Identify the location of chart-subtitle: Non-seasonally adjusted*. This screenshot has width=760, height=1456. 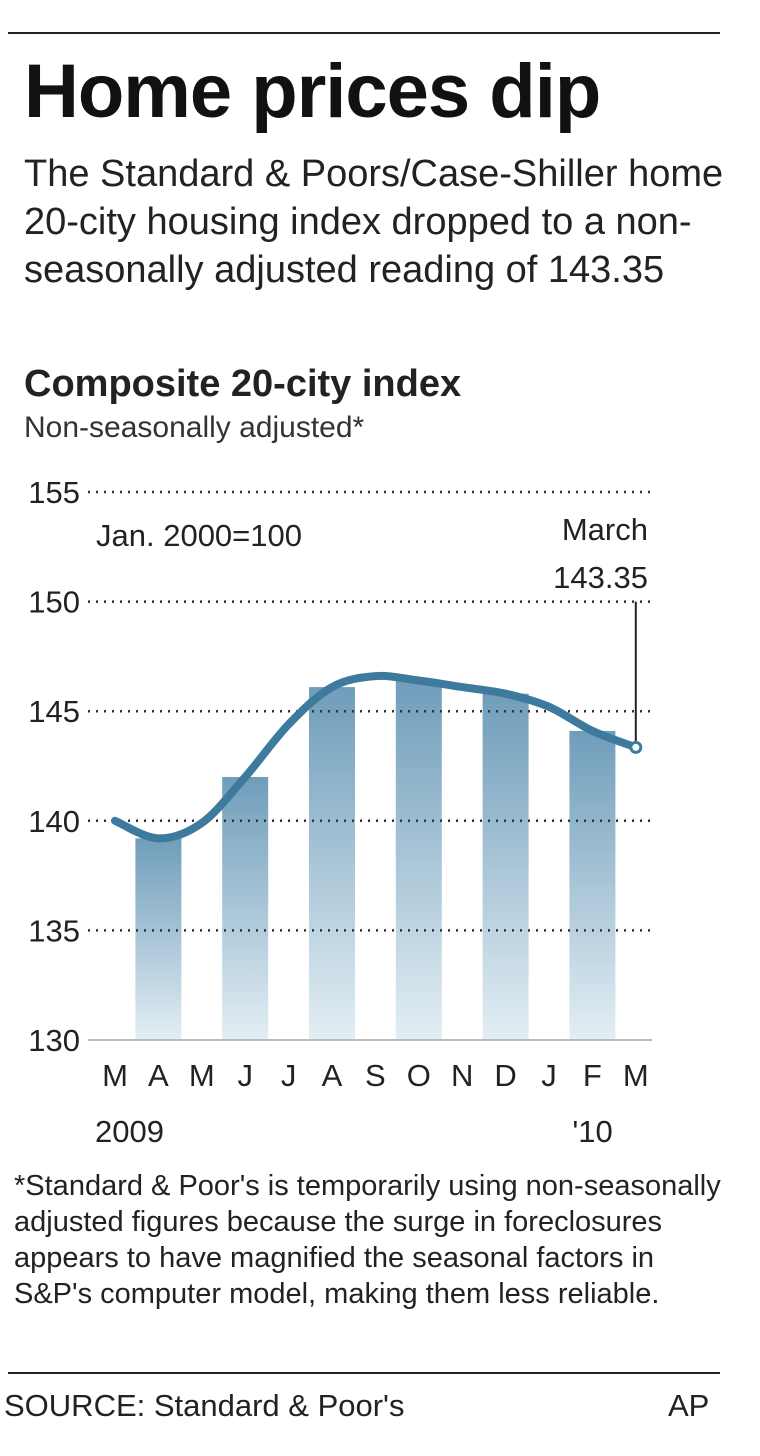
(194, 427).